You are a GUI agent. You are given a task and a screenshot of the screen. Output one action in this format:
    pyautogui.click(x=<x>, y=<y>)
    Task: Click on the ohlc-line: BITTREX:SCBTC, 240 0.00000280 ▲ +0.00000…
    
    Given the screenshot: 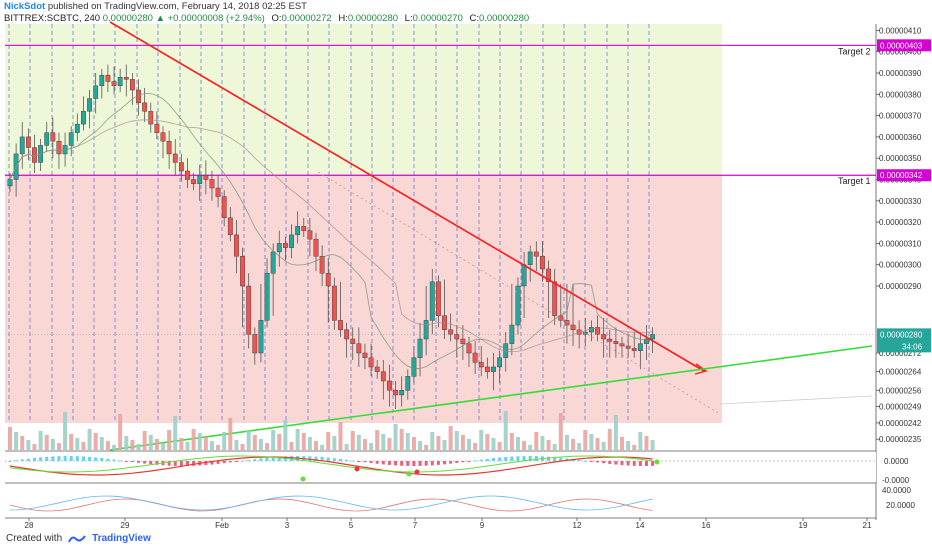 What is the action you would take?
    pyautogui.click(x=266, y=19)
    